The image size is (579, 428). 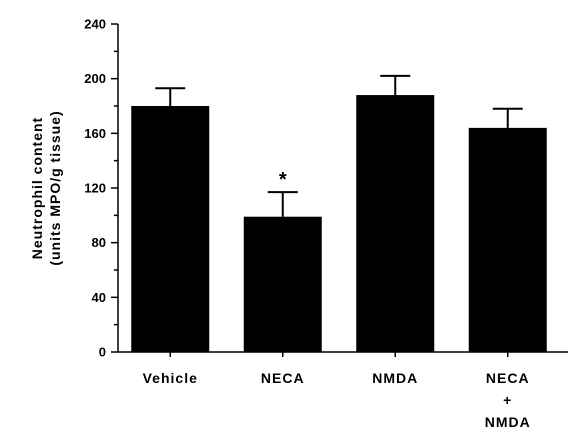 What do you see at coordinates (99, 242) in the screenshot?
I see `y-tick-label: 80` at bounding box center [99, 242].